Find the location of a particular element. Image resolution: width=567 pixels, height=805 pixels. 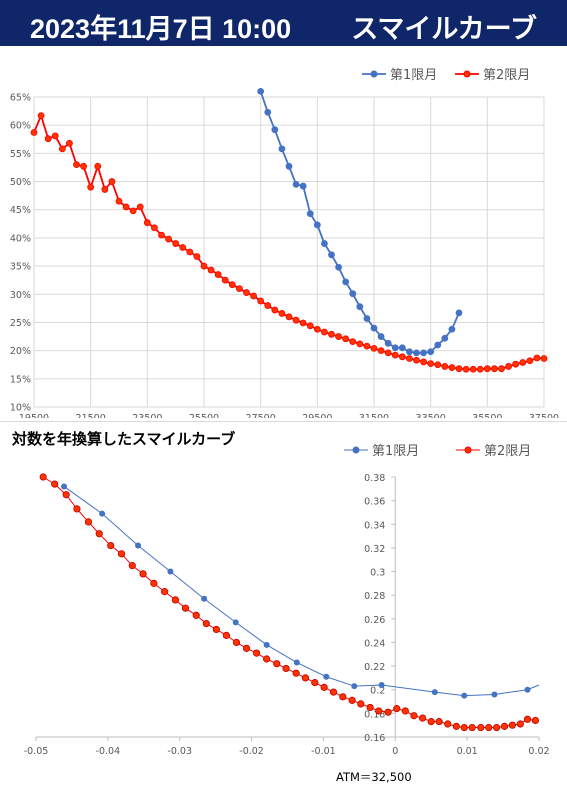

chart1-x-tick-label: 21500 is located at coordinates (91, 415).